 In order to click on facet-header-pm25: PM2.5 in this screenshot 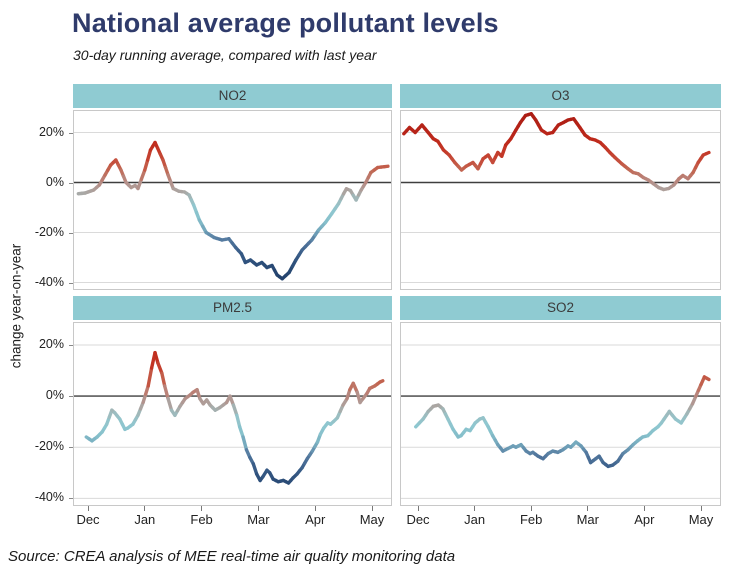, I will do `click(232, 308)`.